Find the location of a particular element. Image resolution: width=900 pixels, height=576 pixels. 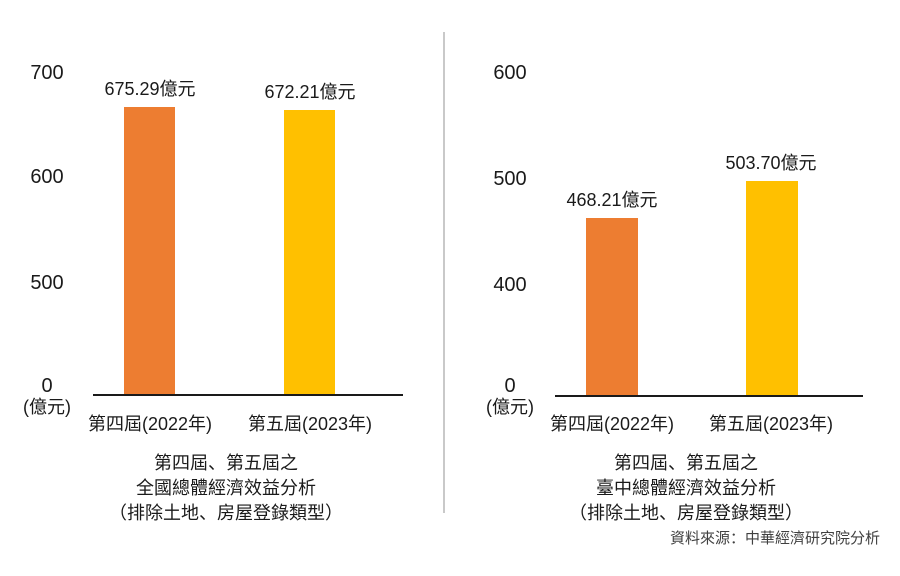

bar-value-label: 672.21億元 is located at coordinates (310, 92).